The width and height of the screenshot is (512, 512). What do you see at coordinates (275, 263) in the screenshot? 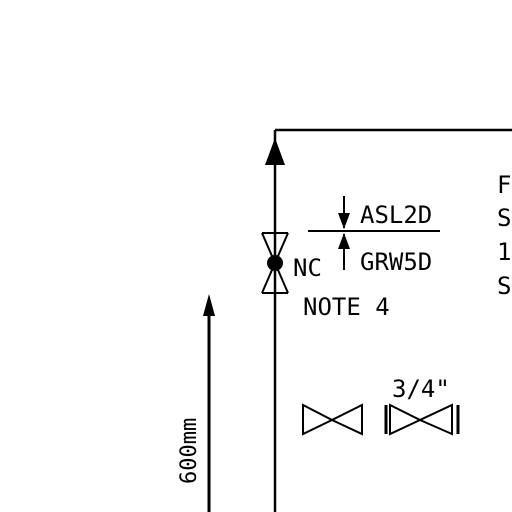
I see `nc-valve-icon` at bounding box center [275, 263].